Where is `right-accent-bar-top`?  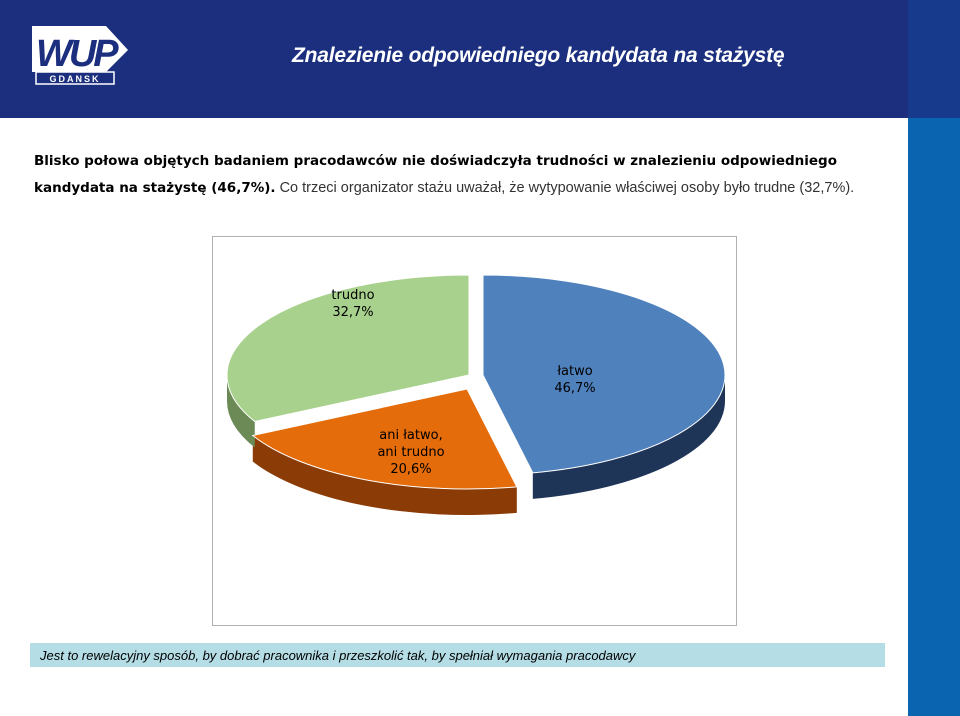
right-accent-bar-top is located at coordinates (934, 59).